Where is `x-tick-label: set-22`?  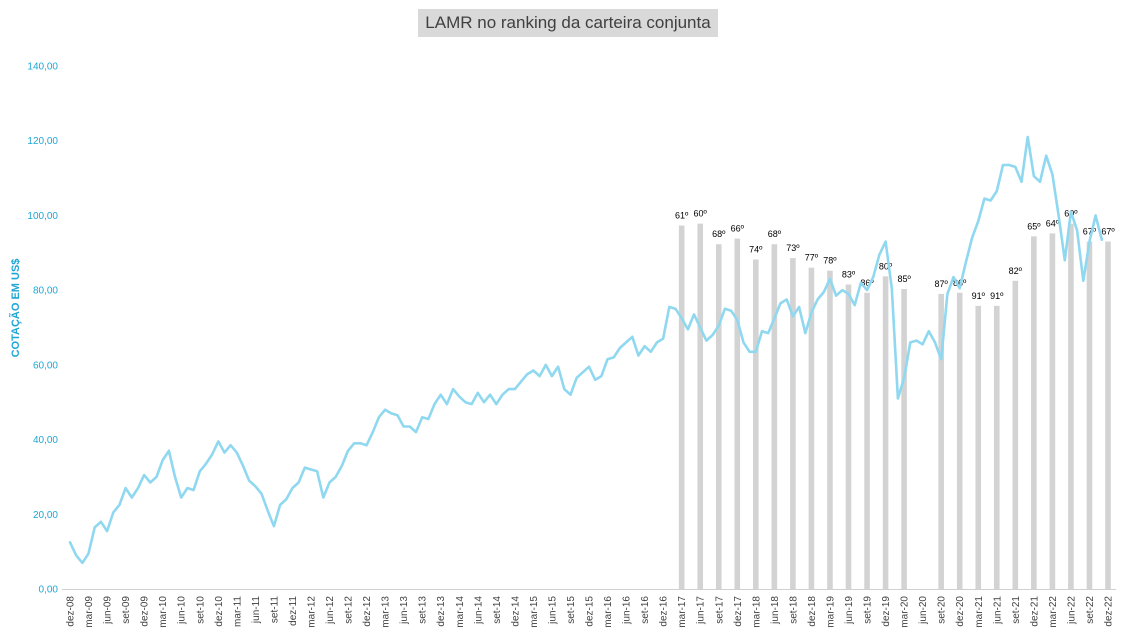 x-tick-label: set-22 is located at coordinates (1090, 610).